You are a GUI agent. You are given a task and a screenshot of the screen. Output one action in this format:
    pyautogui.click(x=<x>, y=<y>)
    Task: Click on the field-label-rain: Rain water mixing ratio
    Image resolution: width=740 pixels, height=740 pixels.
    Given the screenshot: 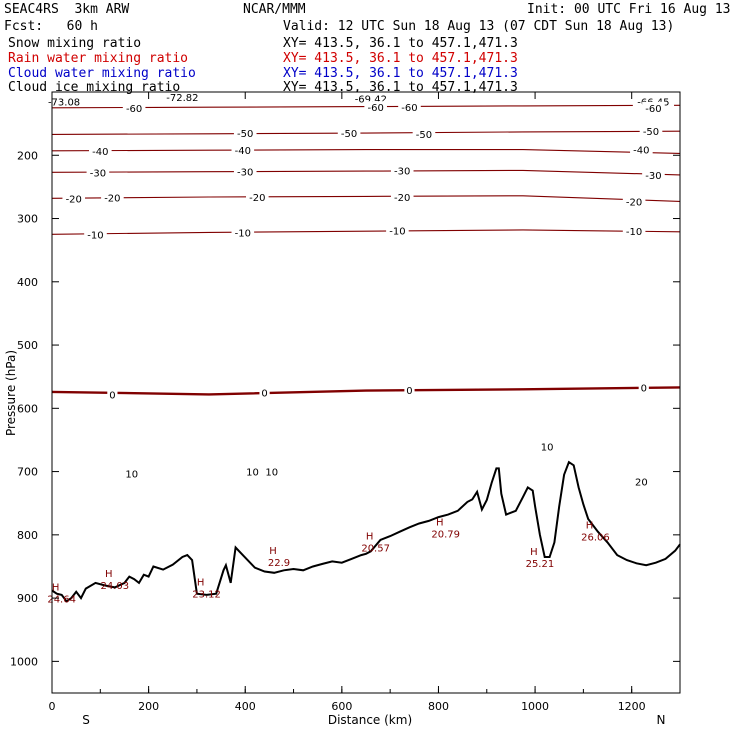 What is the action you would take?
    pyautogui.click(x=98, y=58)
    